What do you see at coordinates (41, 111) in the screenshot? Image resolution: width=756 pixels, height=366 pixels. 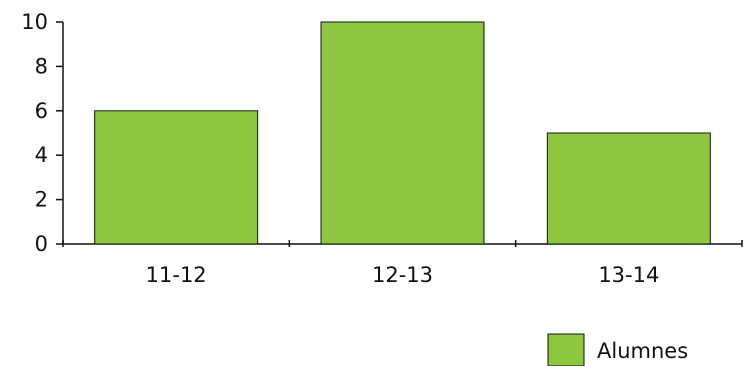 I see `y-tick-label: 6` at bounding box center [41, 111].